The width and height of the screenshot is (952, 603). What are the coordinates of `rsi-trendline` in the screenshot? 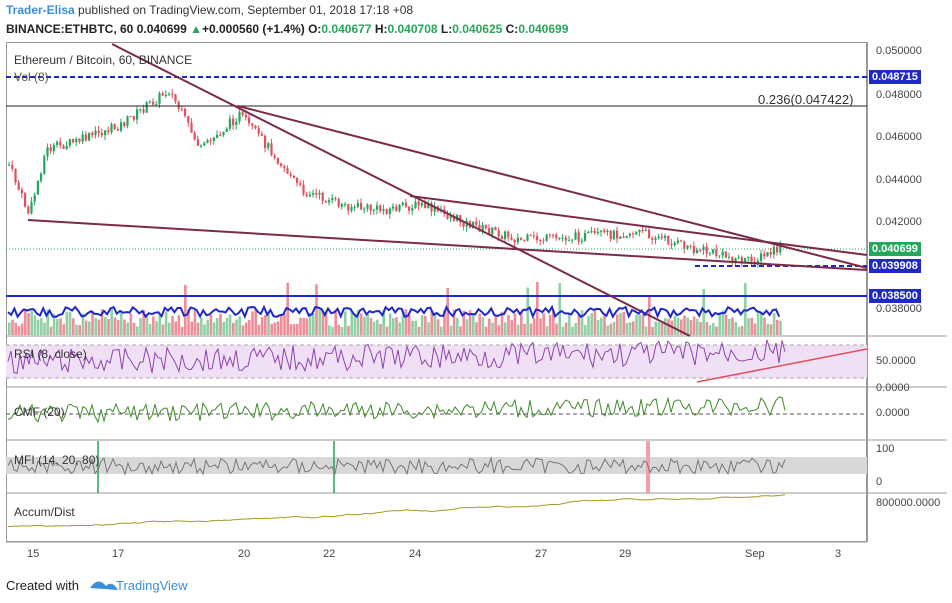 It's located at (782, 365).